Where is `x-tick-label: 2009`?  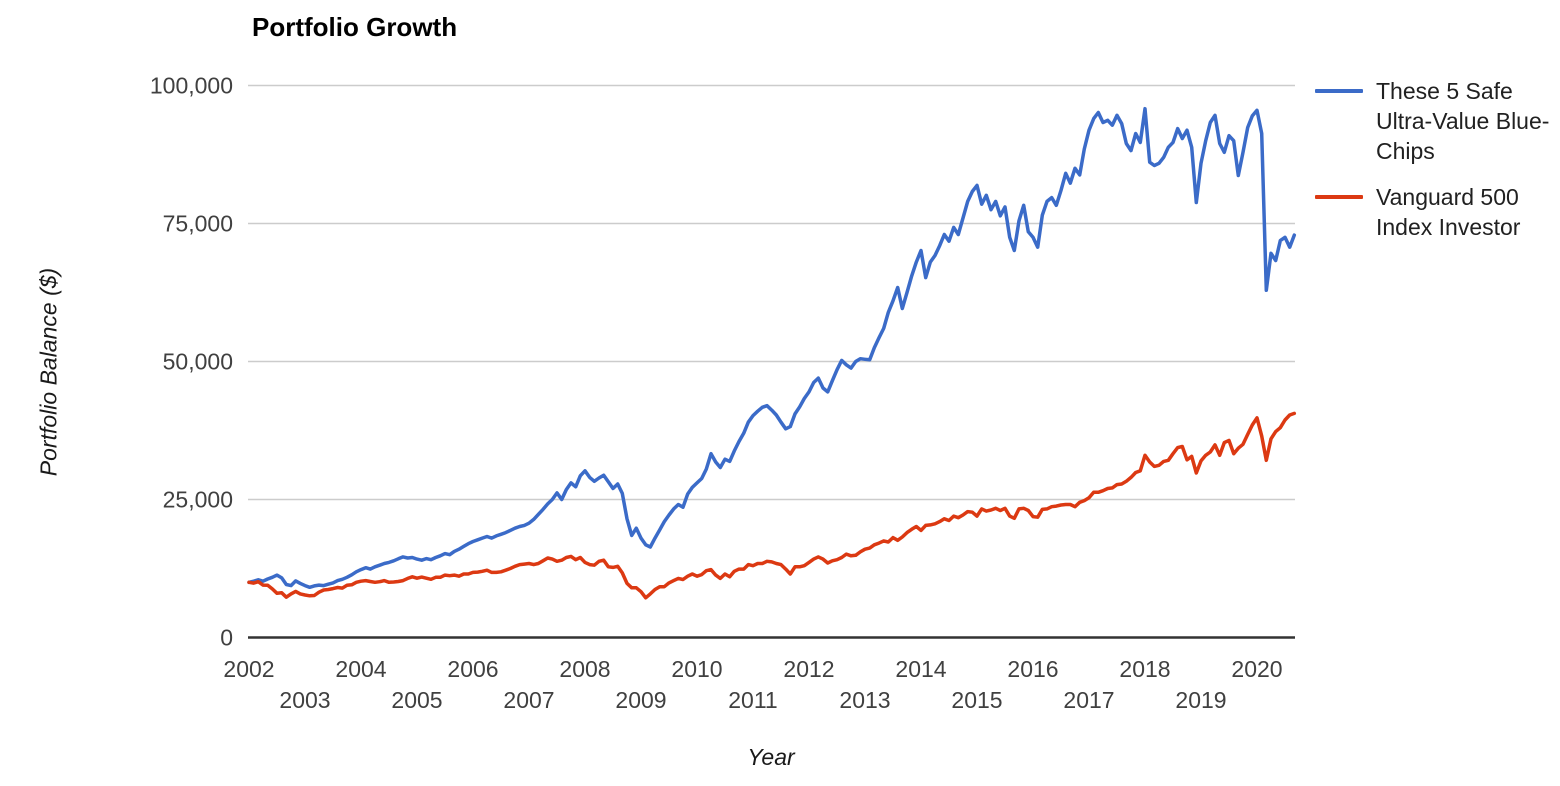
x-tick-label: 2009 is located at coordinates (640, 700).